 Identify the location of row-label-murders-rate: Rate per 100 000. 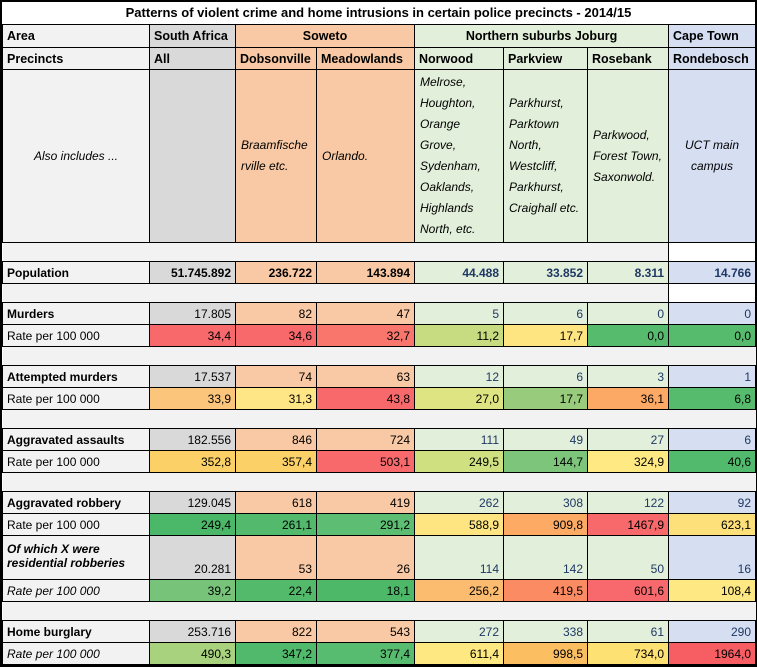
(76, 335).